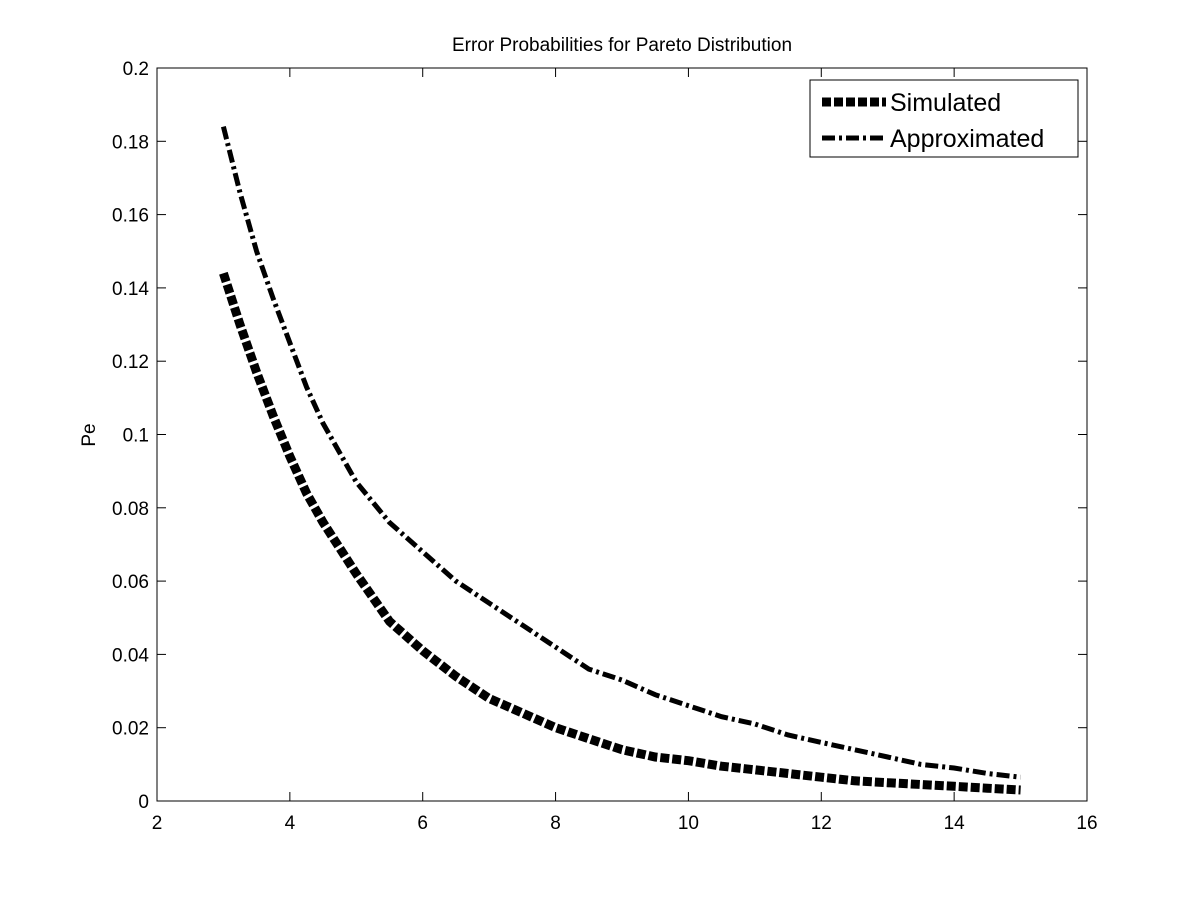 The image size is (1201, 901). Describe the element at coordinates (967, 139) in the screenshot. I see `legend-label: Approximated` at that location.